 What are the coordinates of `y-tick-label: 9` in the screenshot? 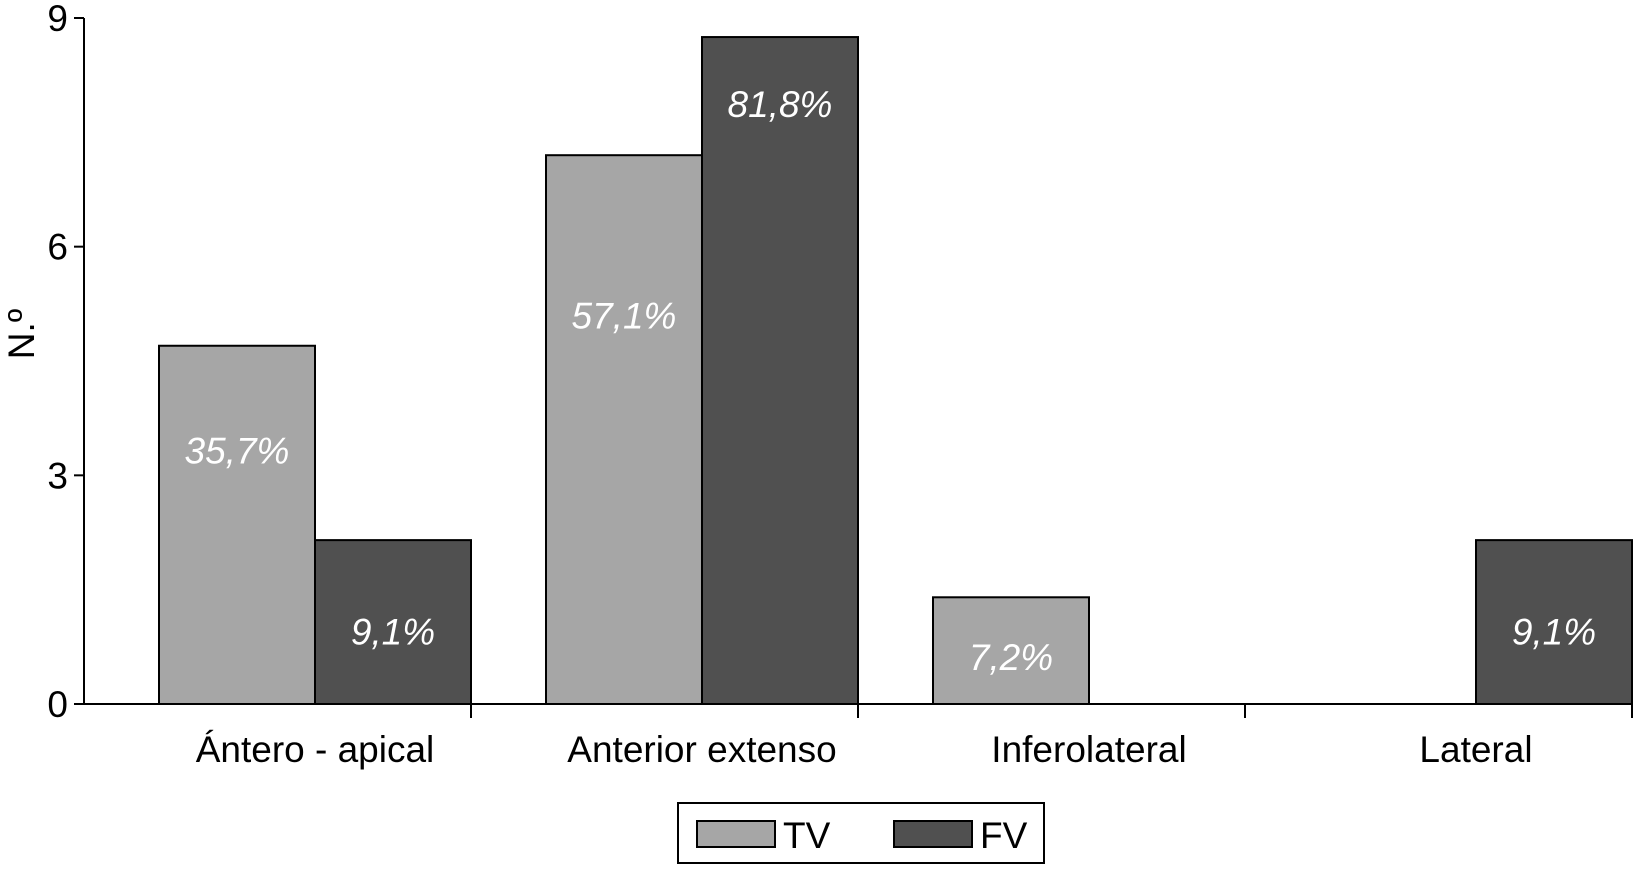 It's located at (57, 19).